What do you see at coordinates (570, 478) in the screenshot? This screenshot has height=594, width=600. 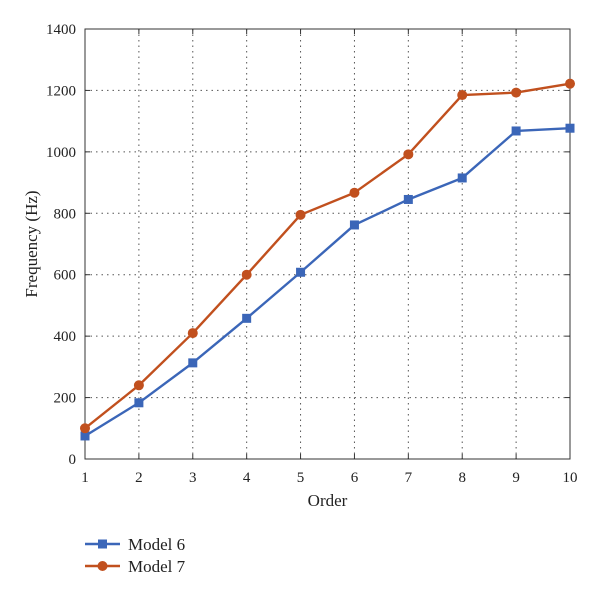 I see `x-tick-label: 10` at bounding box center [570, 478].